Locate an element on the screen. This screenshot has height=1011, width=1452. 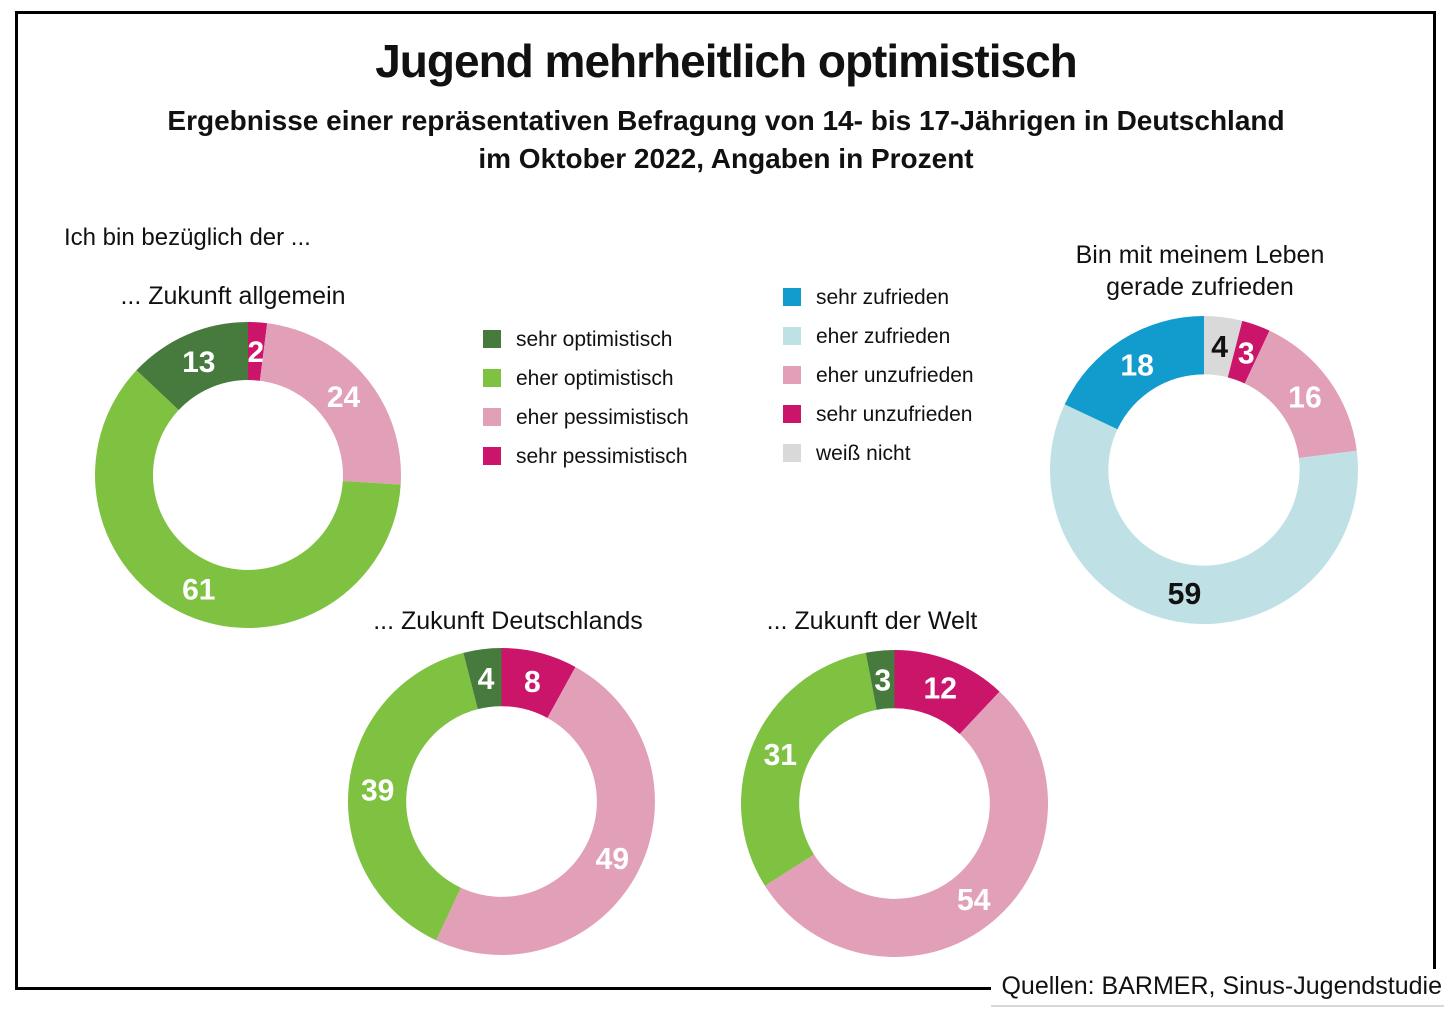
legend-label: eher zufrieden is located at coordinates (883, 336).